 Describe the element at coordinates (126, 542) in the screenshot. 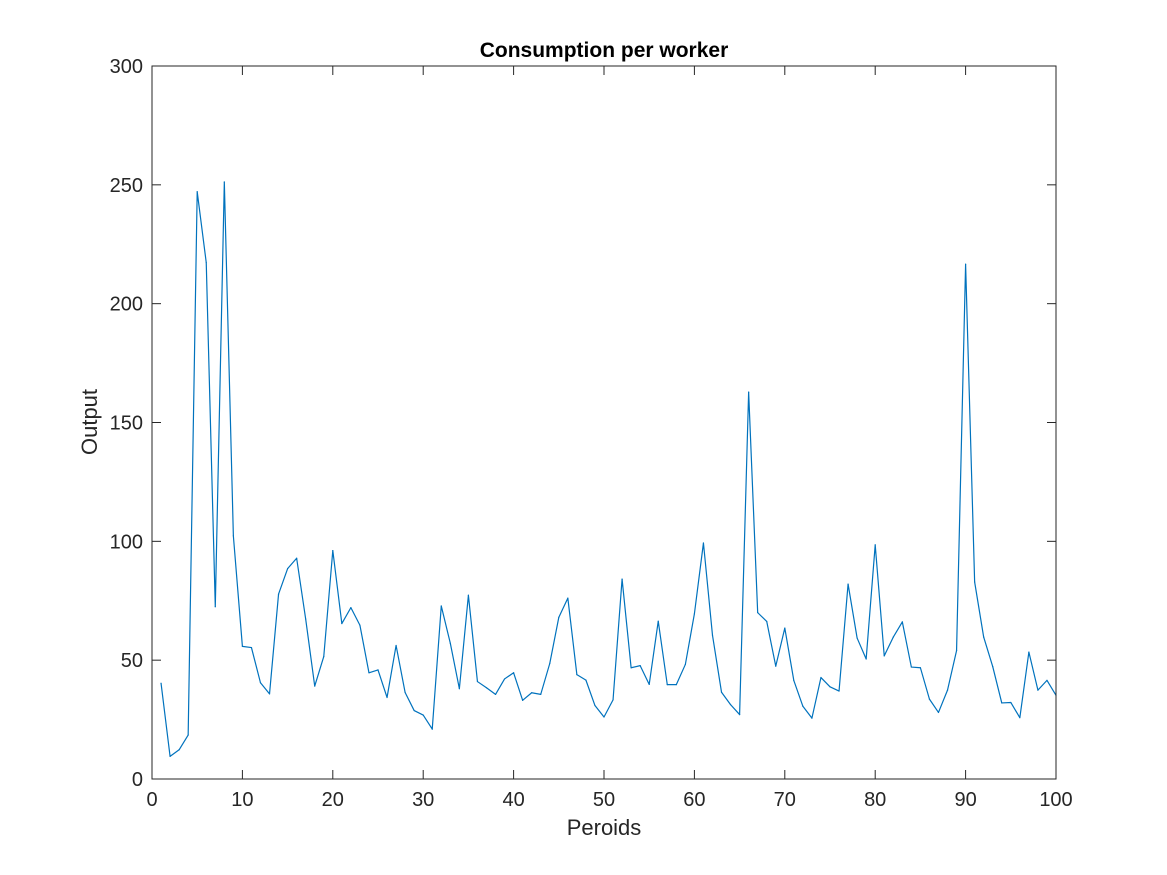

I see `y-tick-label: 100` at that location.